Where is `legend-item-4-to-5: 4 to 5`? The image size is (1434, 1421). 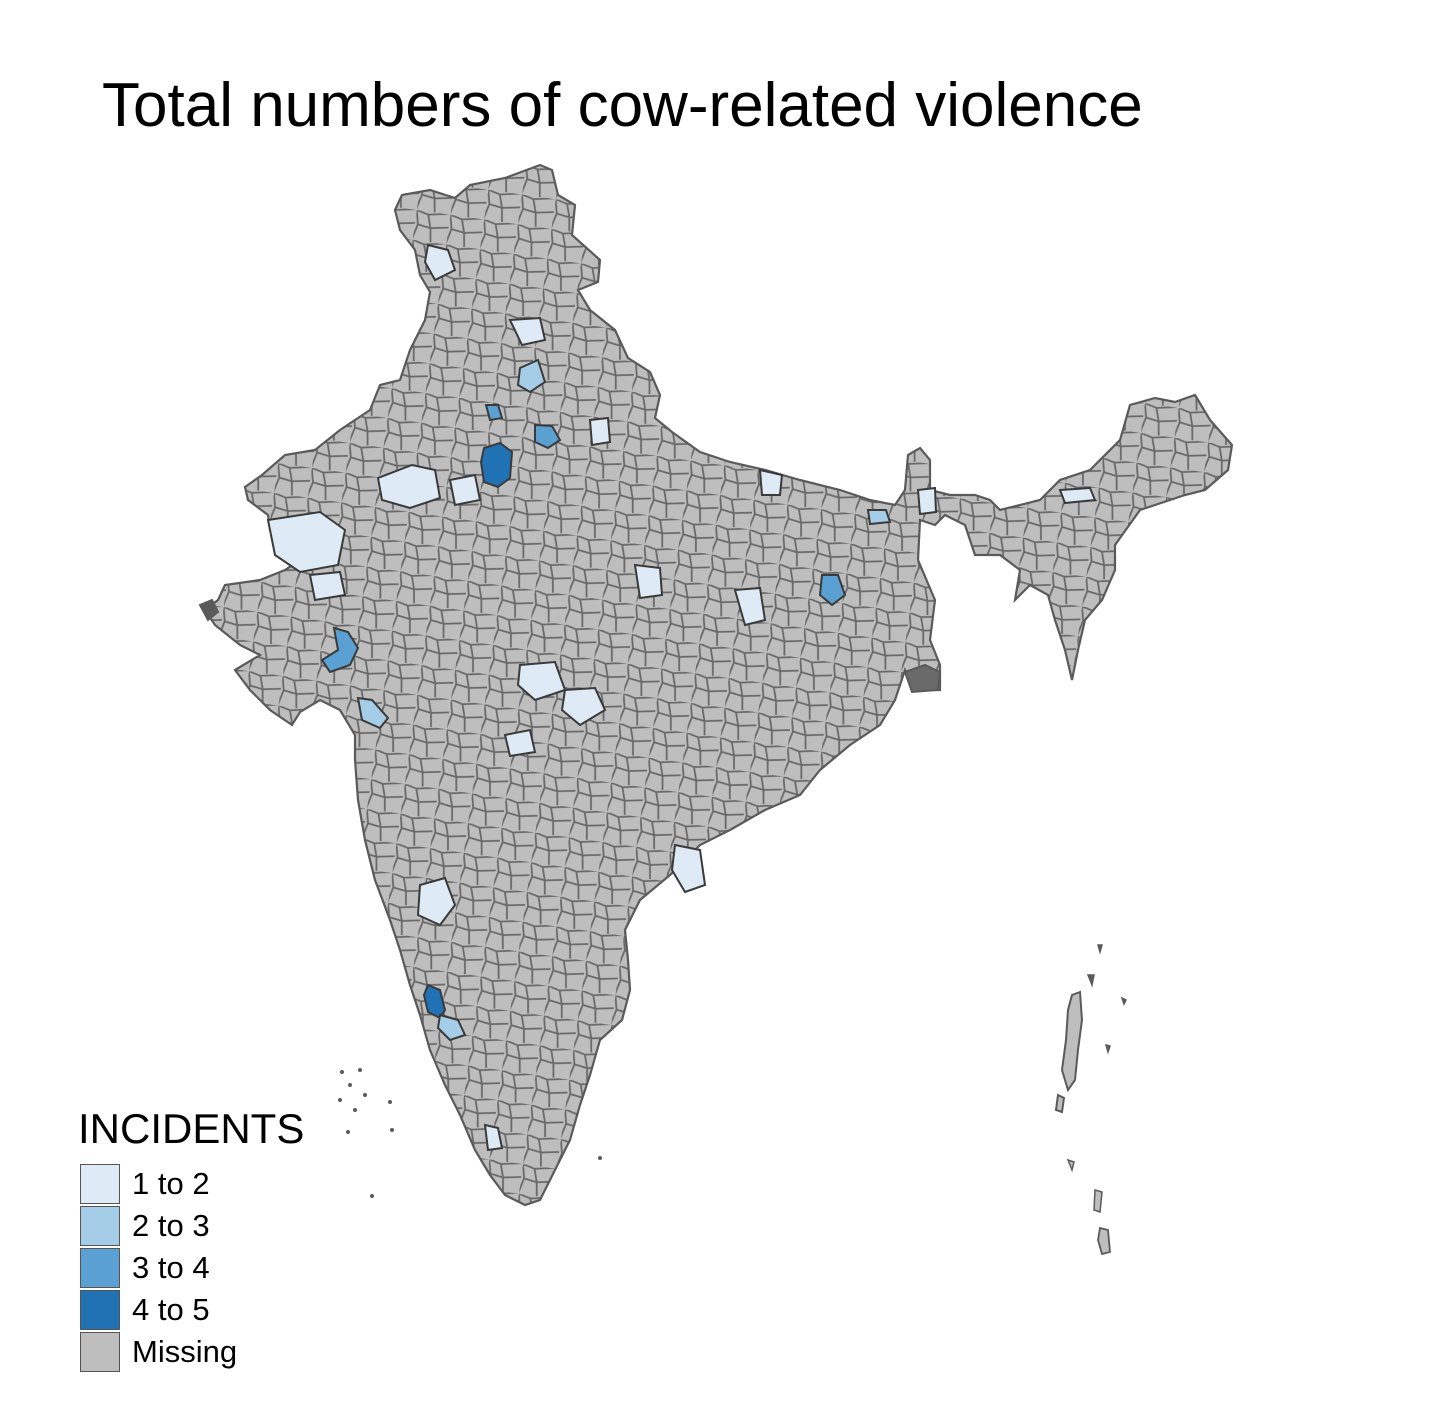
legend-item-4-to-5: 4 to 5 is located at coordinates (191, 1310).